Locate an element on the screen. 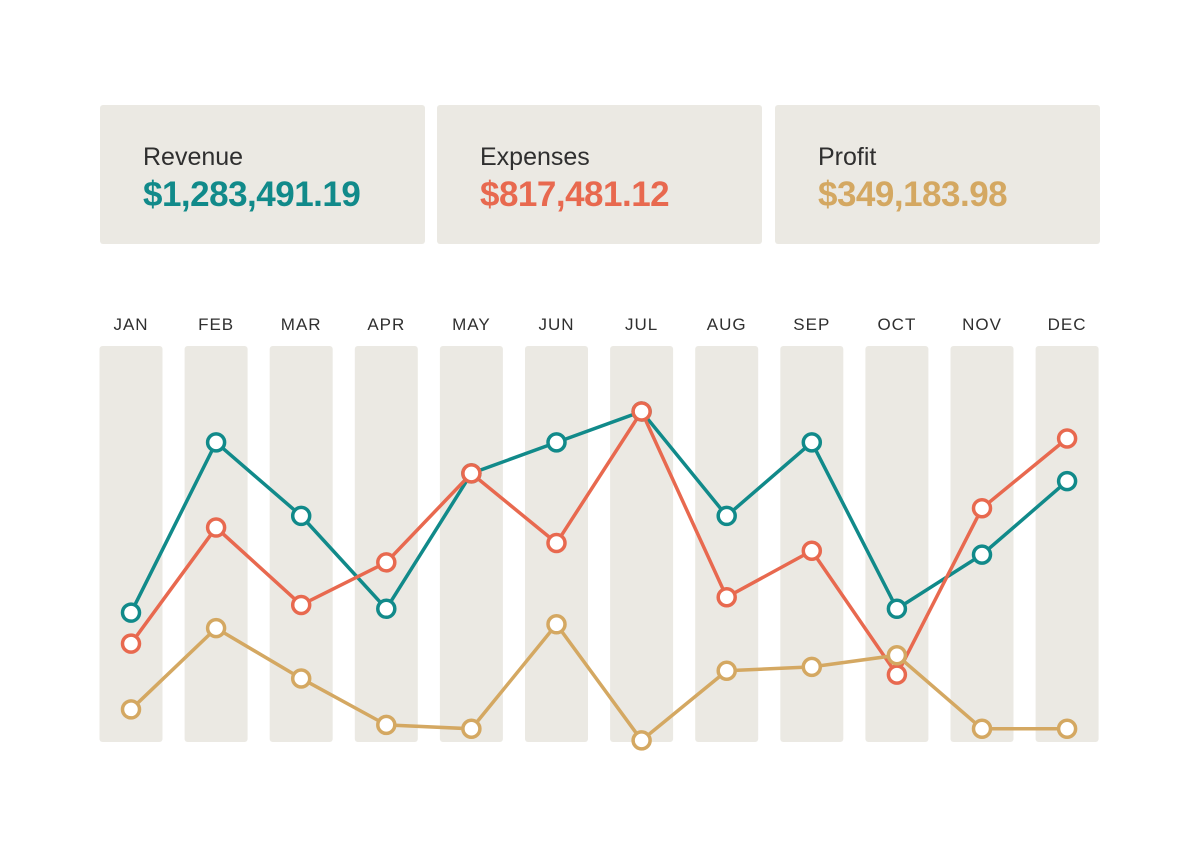  profit-point-nov is located at coordinates (982, 729).